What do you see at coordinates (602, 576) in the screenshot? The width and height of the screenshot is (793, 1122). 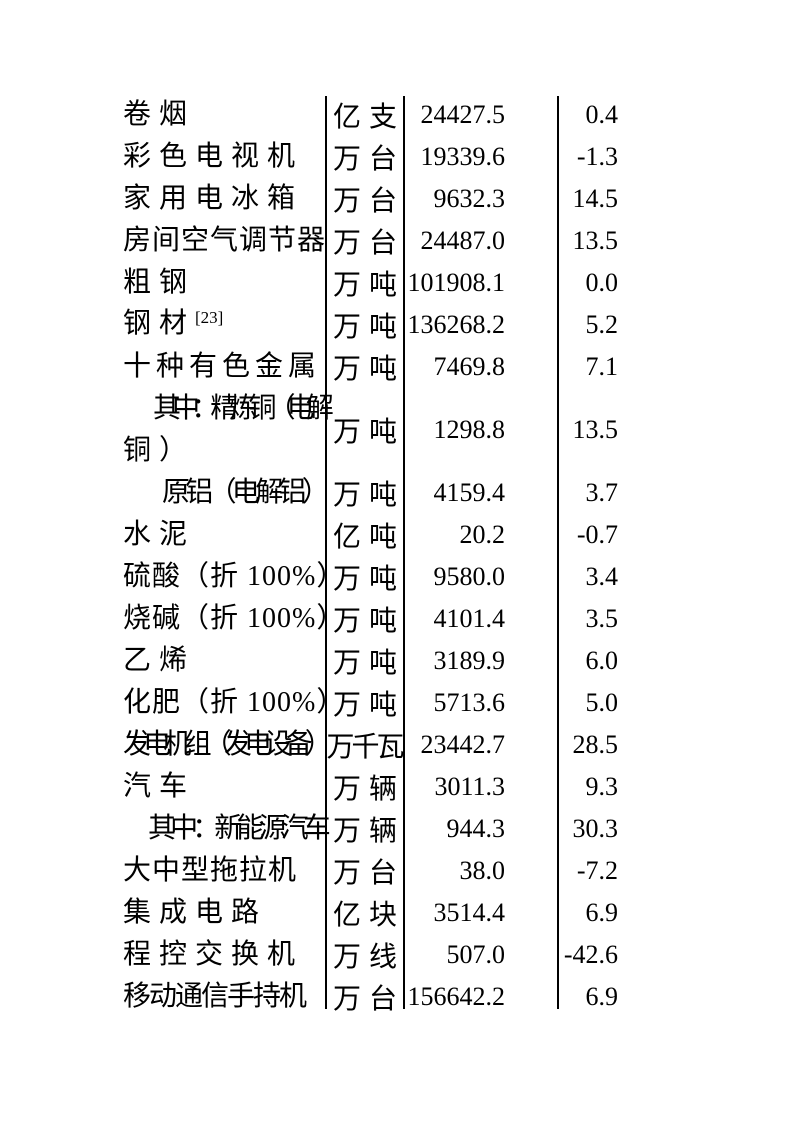 I see `growth-cell: 3.4` at bounding box center [602, 576].